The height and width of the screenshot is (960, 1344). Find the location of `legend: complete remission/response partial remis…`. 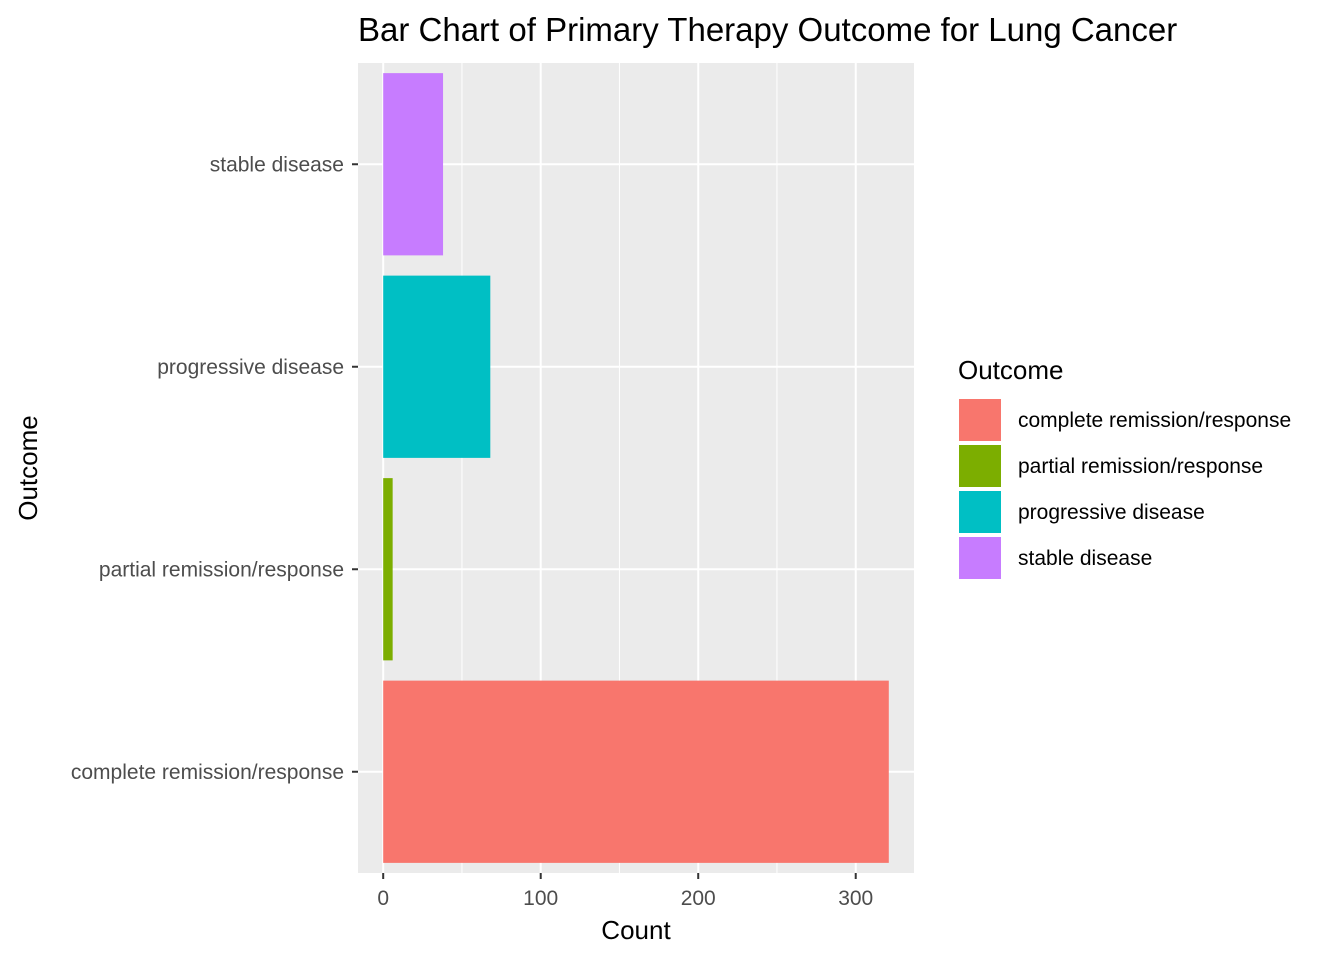

legend: complete remission/response partial remis… is located at coordinates (1124, 489).